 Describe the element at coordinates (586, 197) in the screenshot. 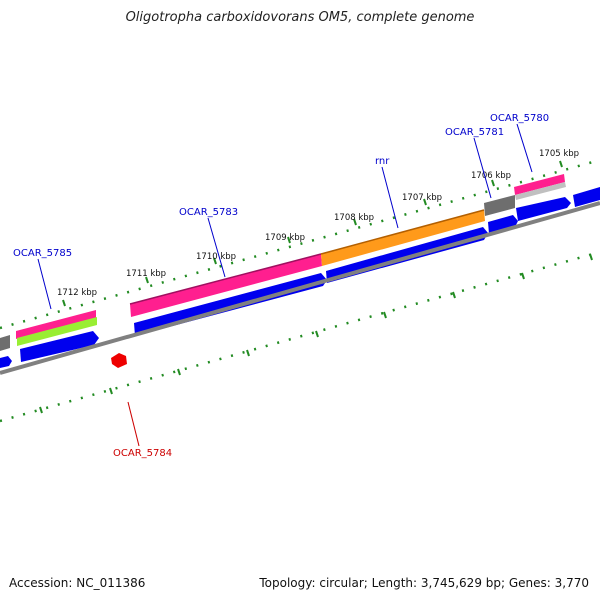

I see `cds-arrow-right-edge` at that location.